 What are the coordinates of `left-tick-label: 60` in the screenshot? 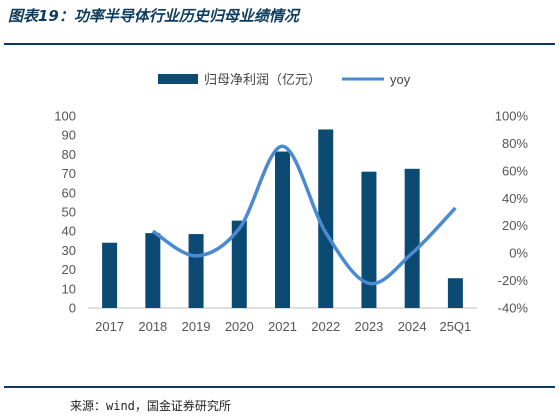 It's located at (69, 192).